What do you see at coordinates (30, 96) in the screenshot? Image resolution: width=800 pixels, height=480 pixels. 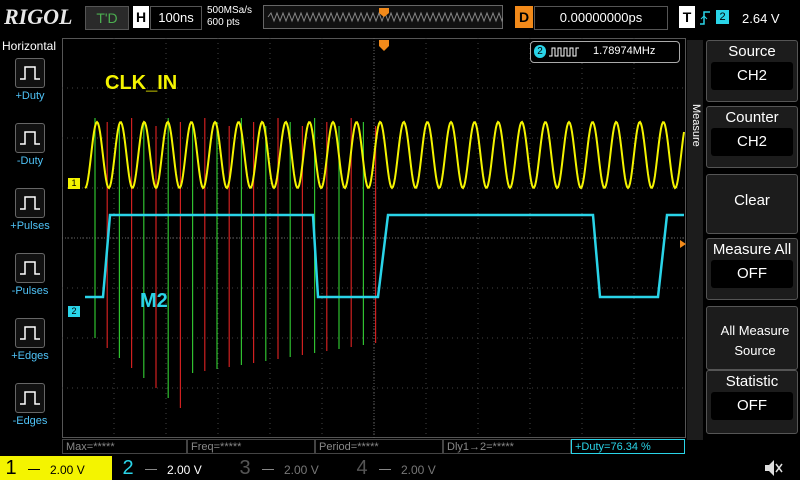 I see `menu-label: +Duty` at bounding box center [30, 96].